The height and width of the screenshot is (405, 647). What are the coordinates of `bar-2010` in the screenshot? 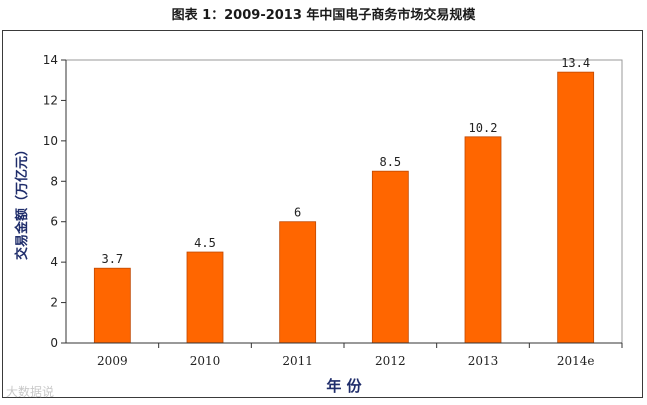 It's located at (205, 297).